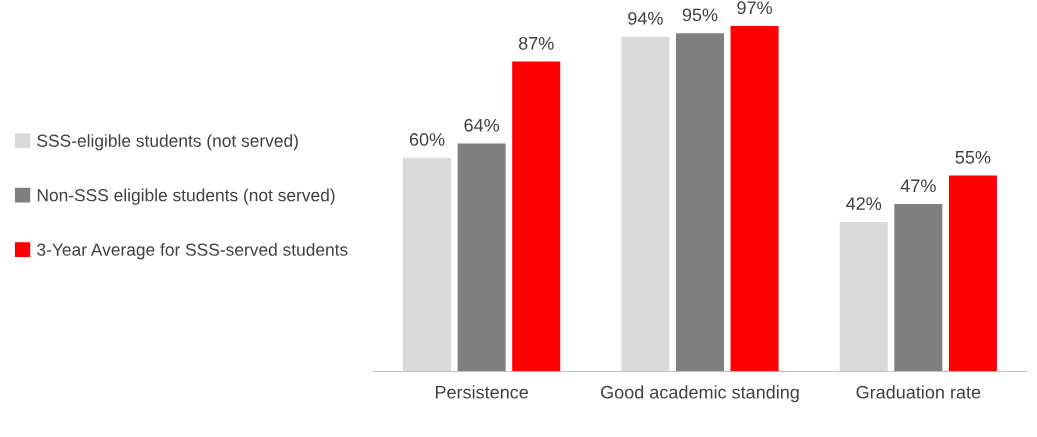 The image size is (1037, 437). What do you see at coordinates (918, 186) in the screenshot?
I see `data-label: 47%` at bounding box center [918, 186].